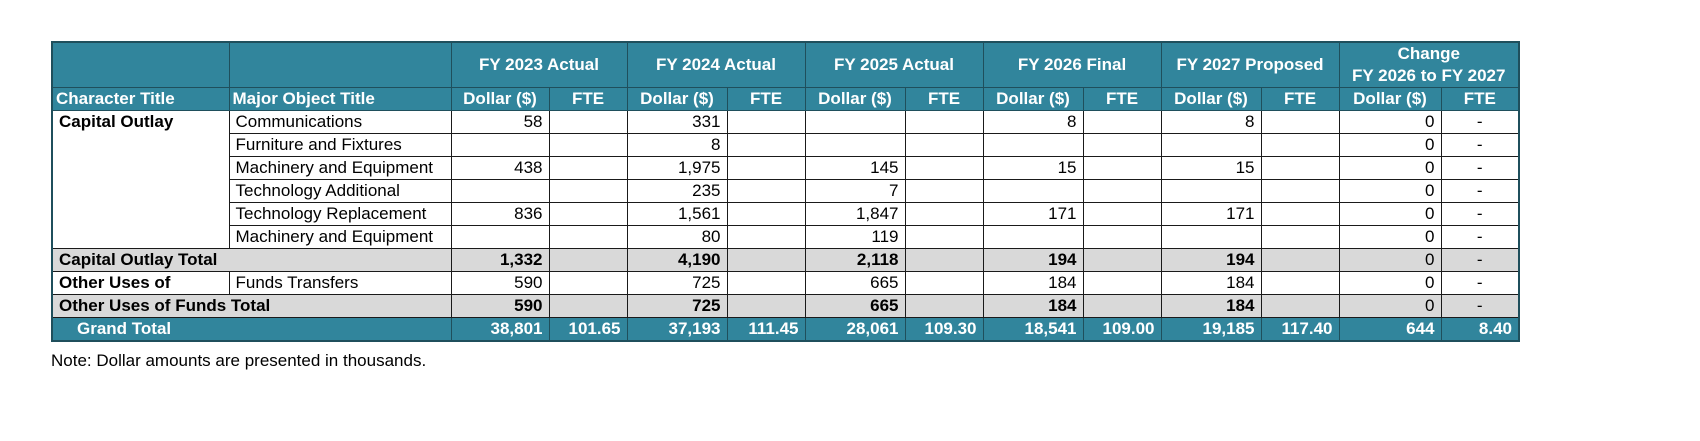  I want to click on object-title-cell: Technology Replacement, so click(340, 214).